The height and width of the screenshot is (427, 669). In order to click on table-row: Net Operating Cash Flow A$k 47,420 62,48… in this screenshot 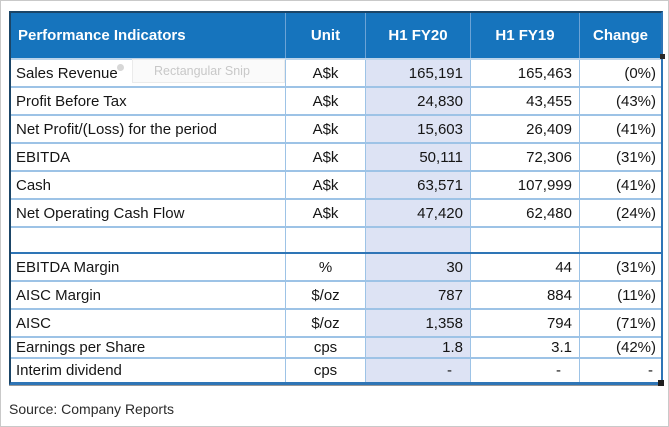, I will do `click(336, 214)`.